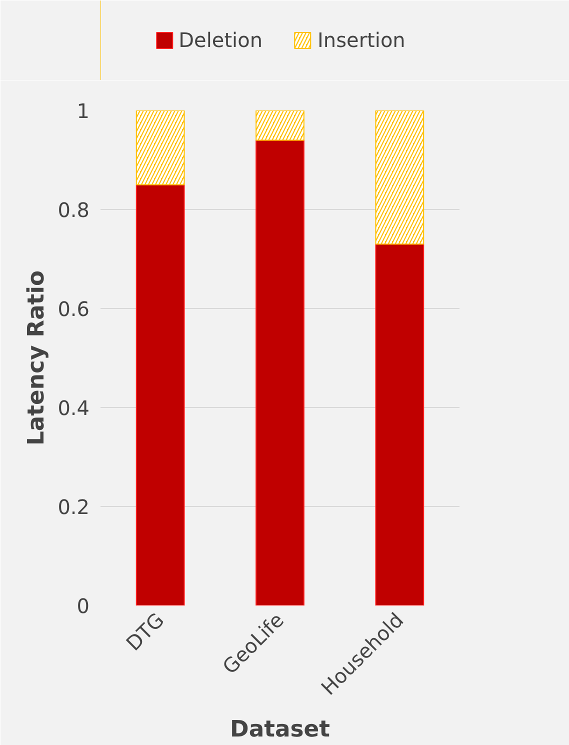 This screenshot has width=569, height=745. Describe the element at coordinates (220, 40) in the screenshot. I see `legend-label: Deletion` at that location.